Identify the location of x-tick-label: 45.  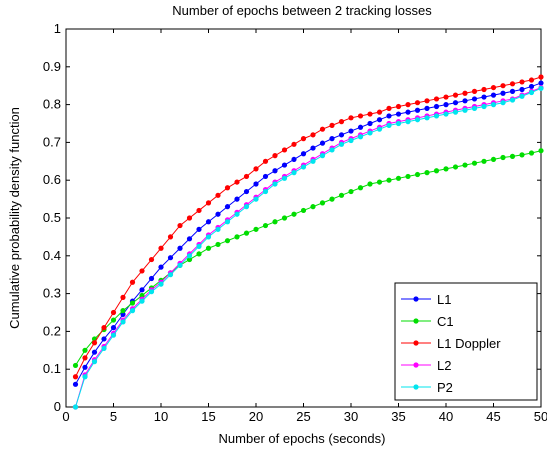
(493, 416).